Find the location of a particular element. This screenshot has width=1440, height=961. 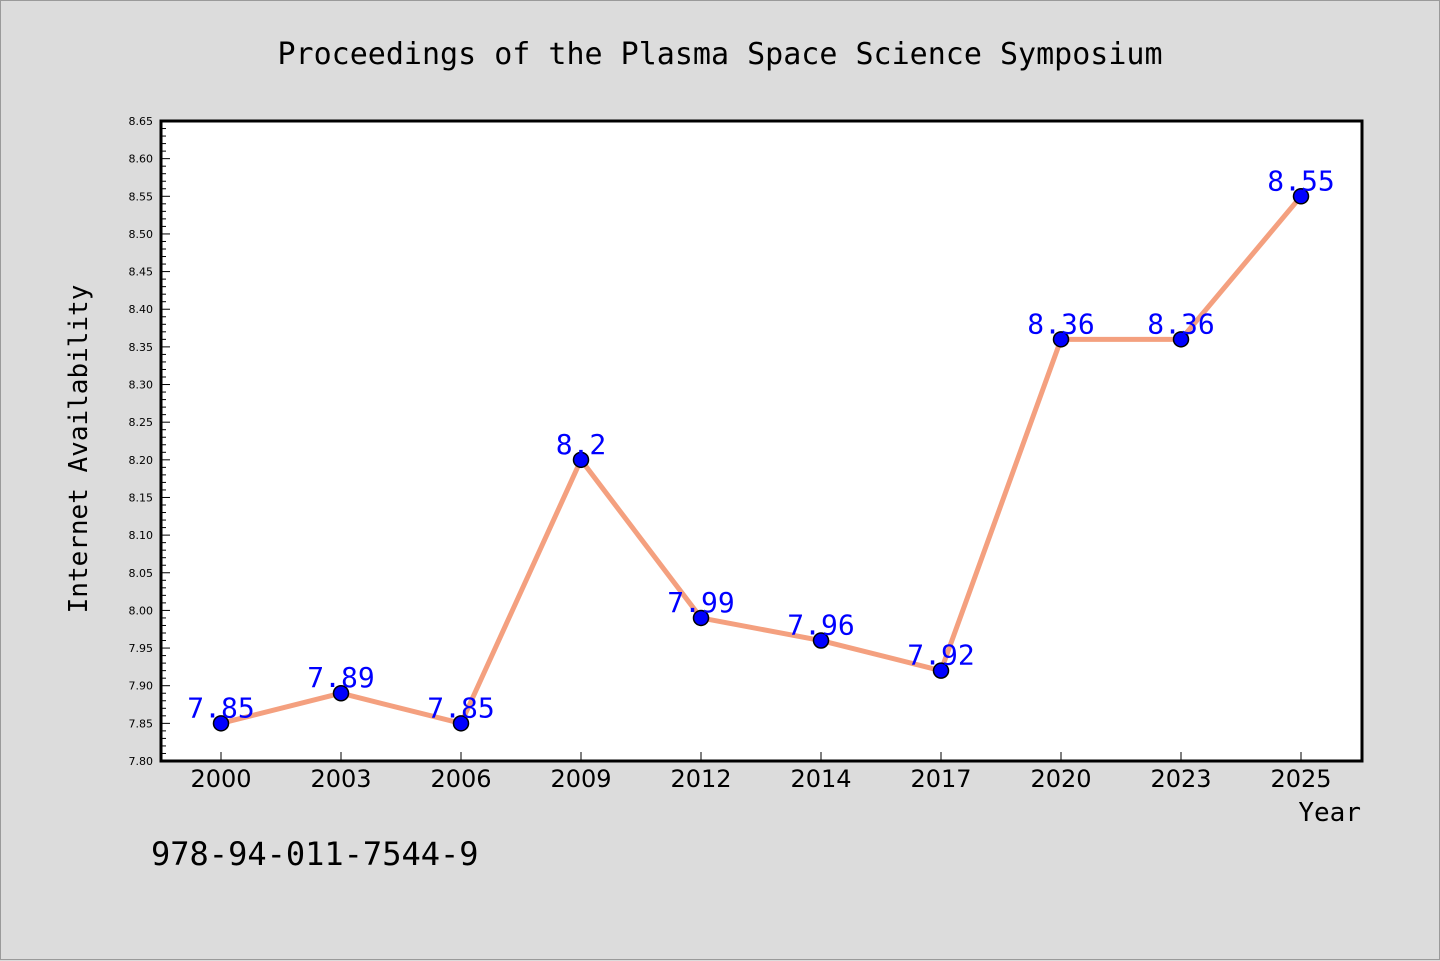

x-axis-label: Year is located at coordinates (1329, 813).